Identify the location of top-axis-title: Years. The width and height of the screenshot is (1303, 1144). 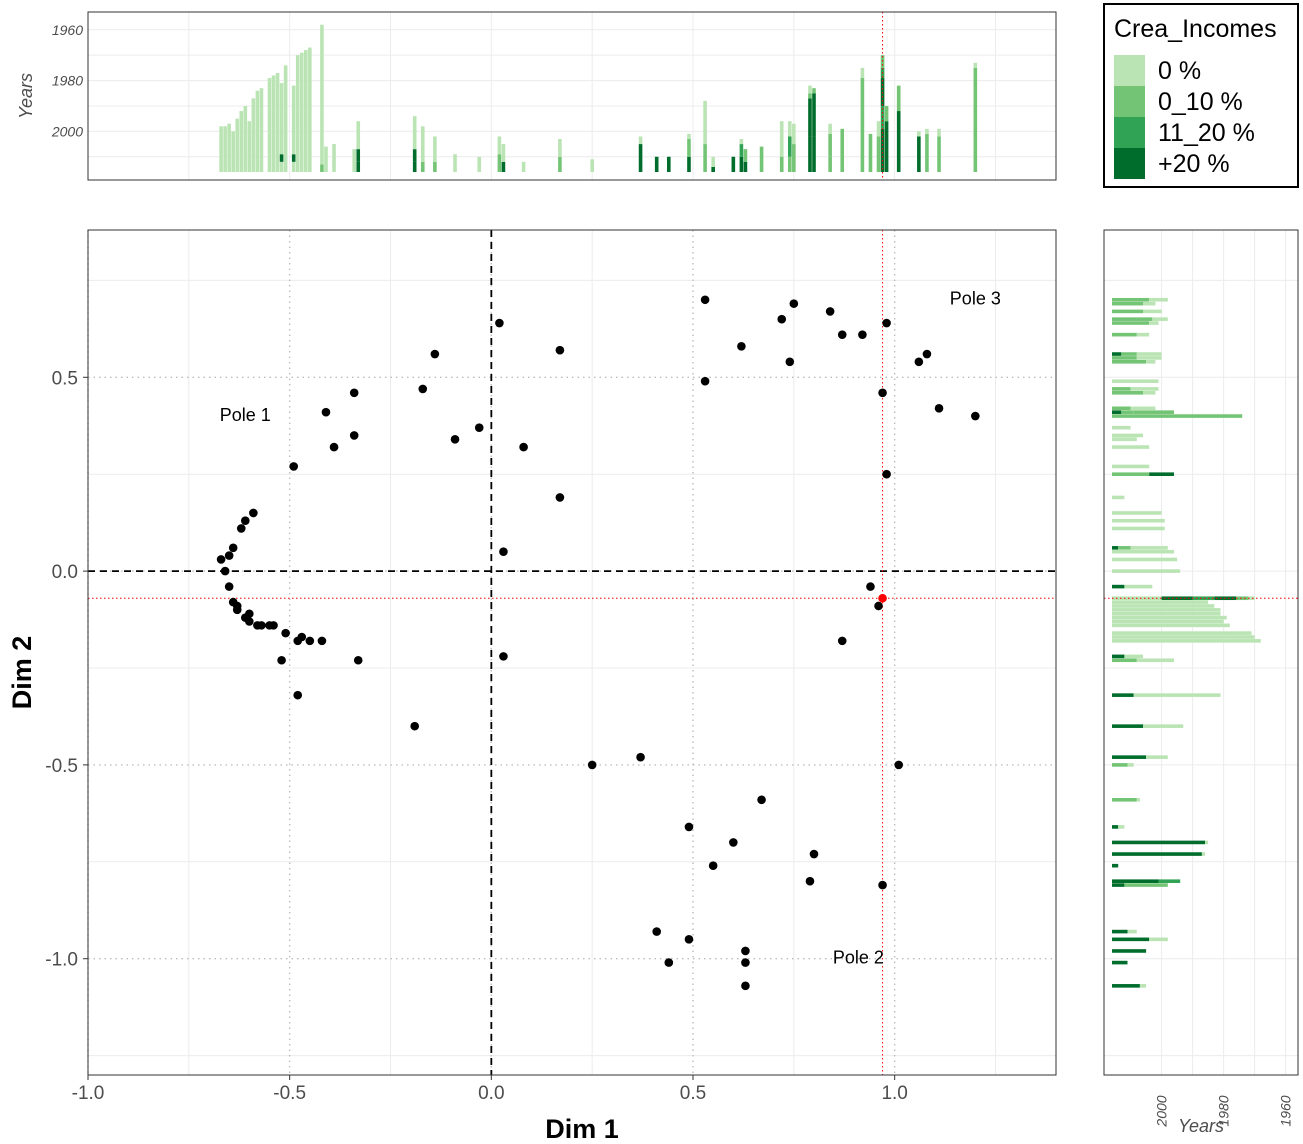
(26, 96).